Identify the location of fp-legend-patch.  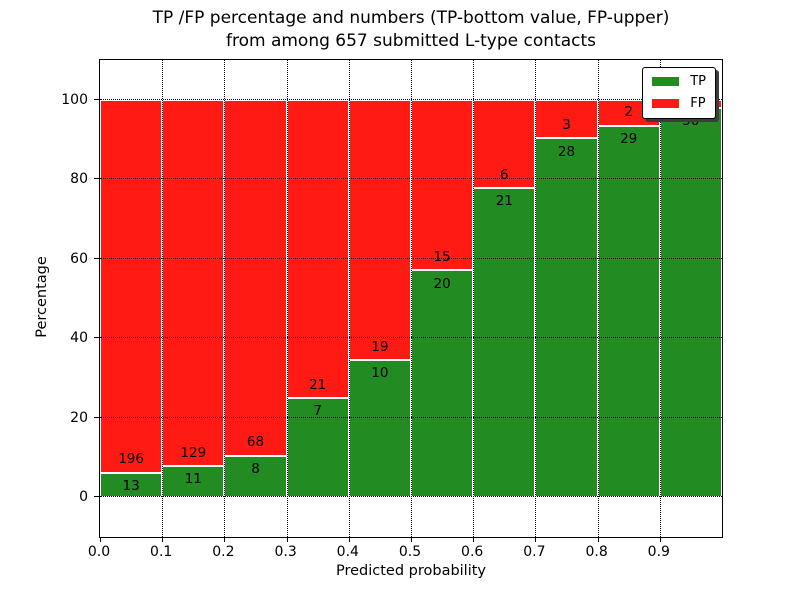
(666, 103).